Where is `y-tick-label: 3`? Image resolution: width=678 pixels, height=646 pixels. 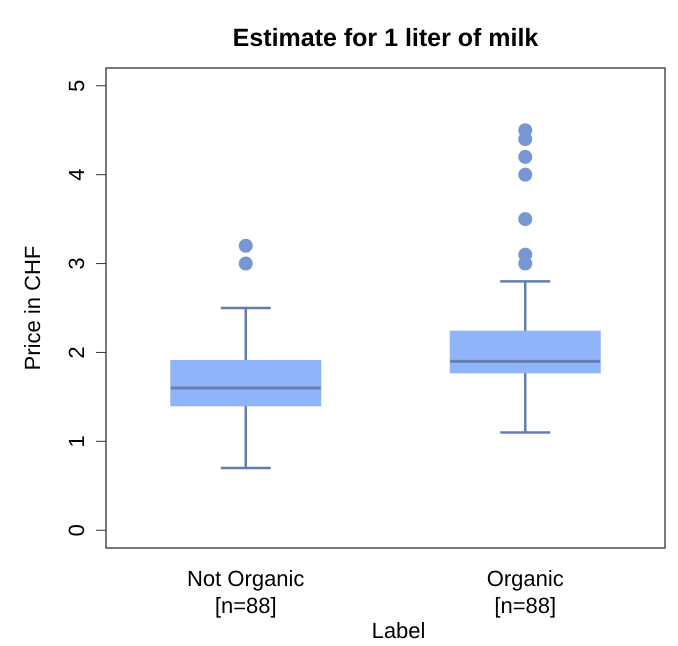
y-tick-label: 3 is located at coordinates (76, 263).